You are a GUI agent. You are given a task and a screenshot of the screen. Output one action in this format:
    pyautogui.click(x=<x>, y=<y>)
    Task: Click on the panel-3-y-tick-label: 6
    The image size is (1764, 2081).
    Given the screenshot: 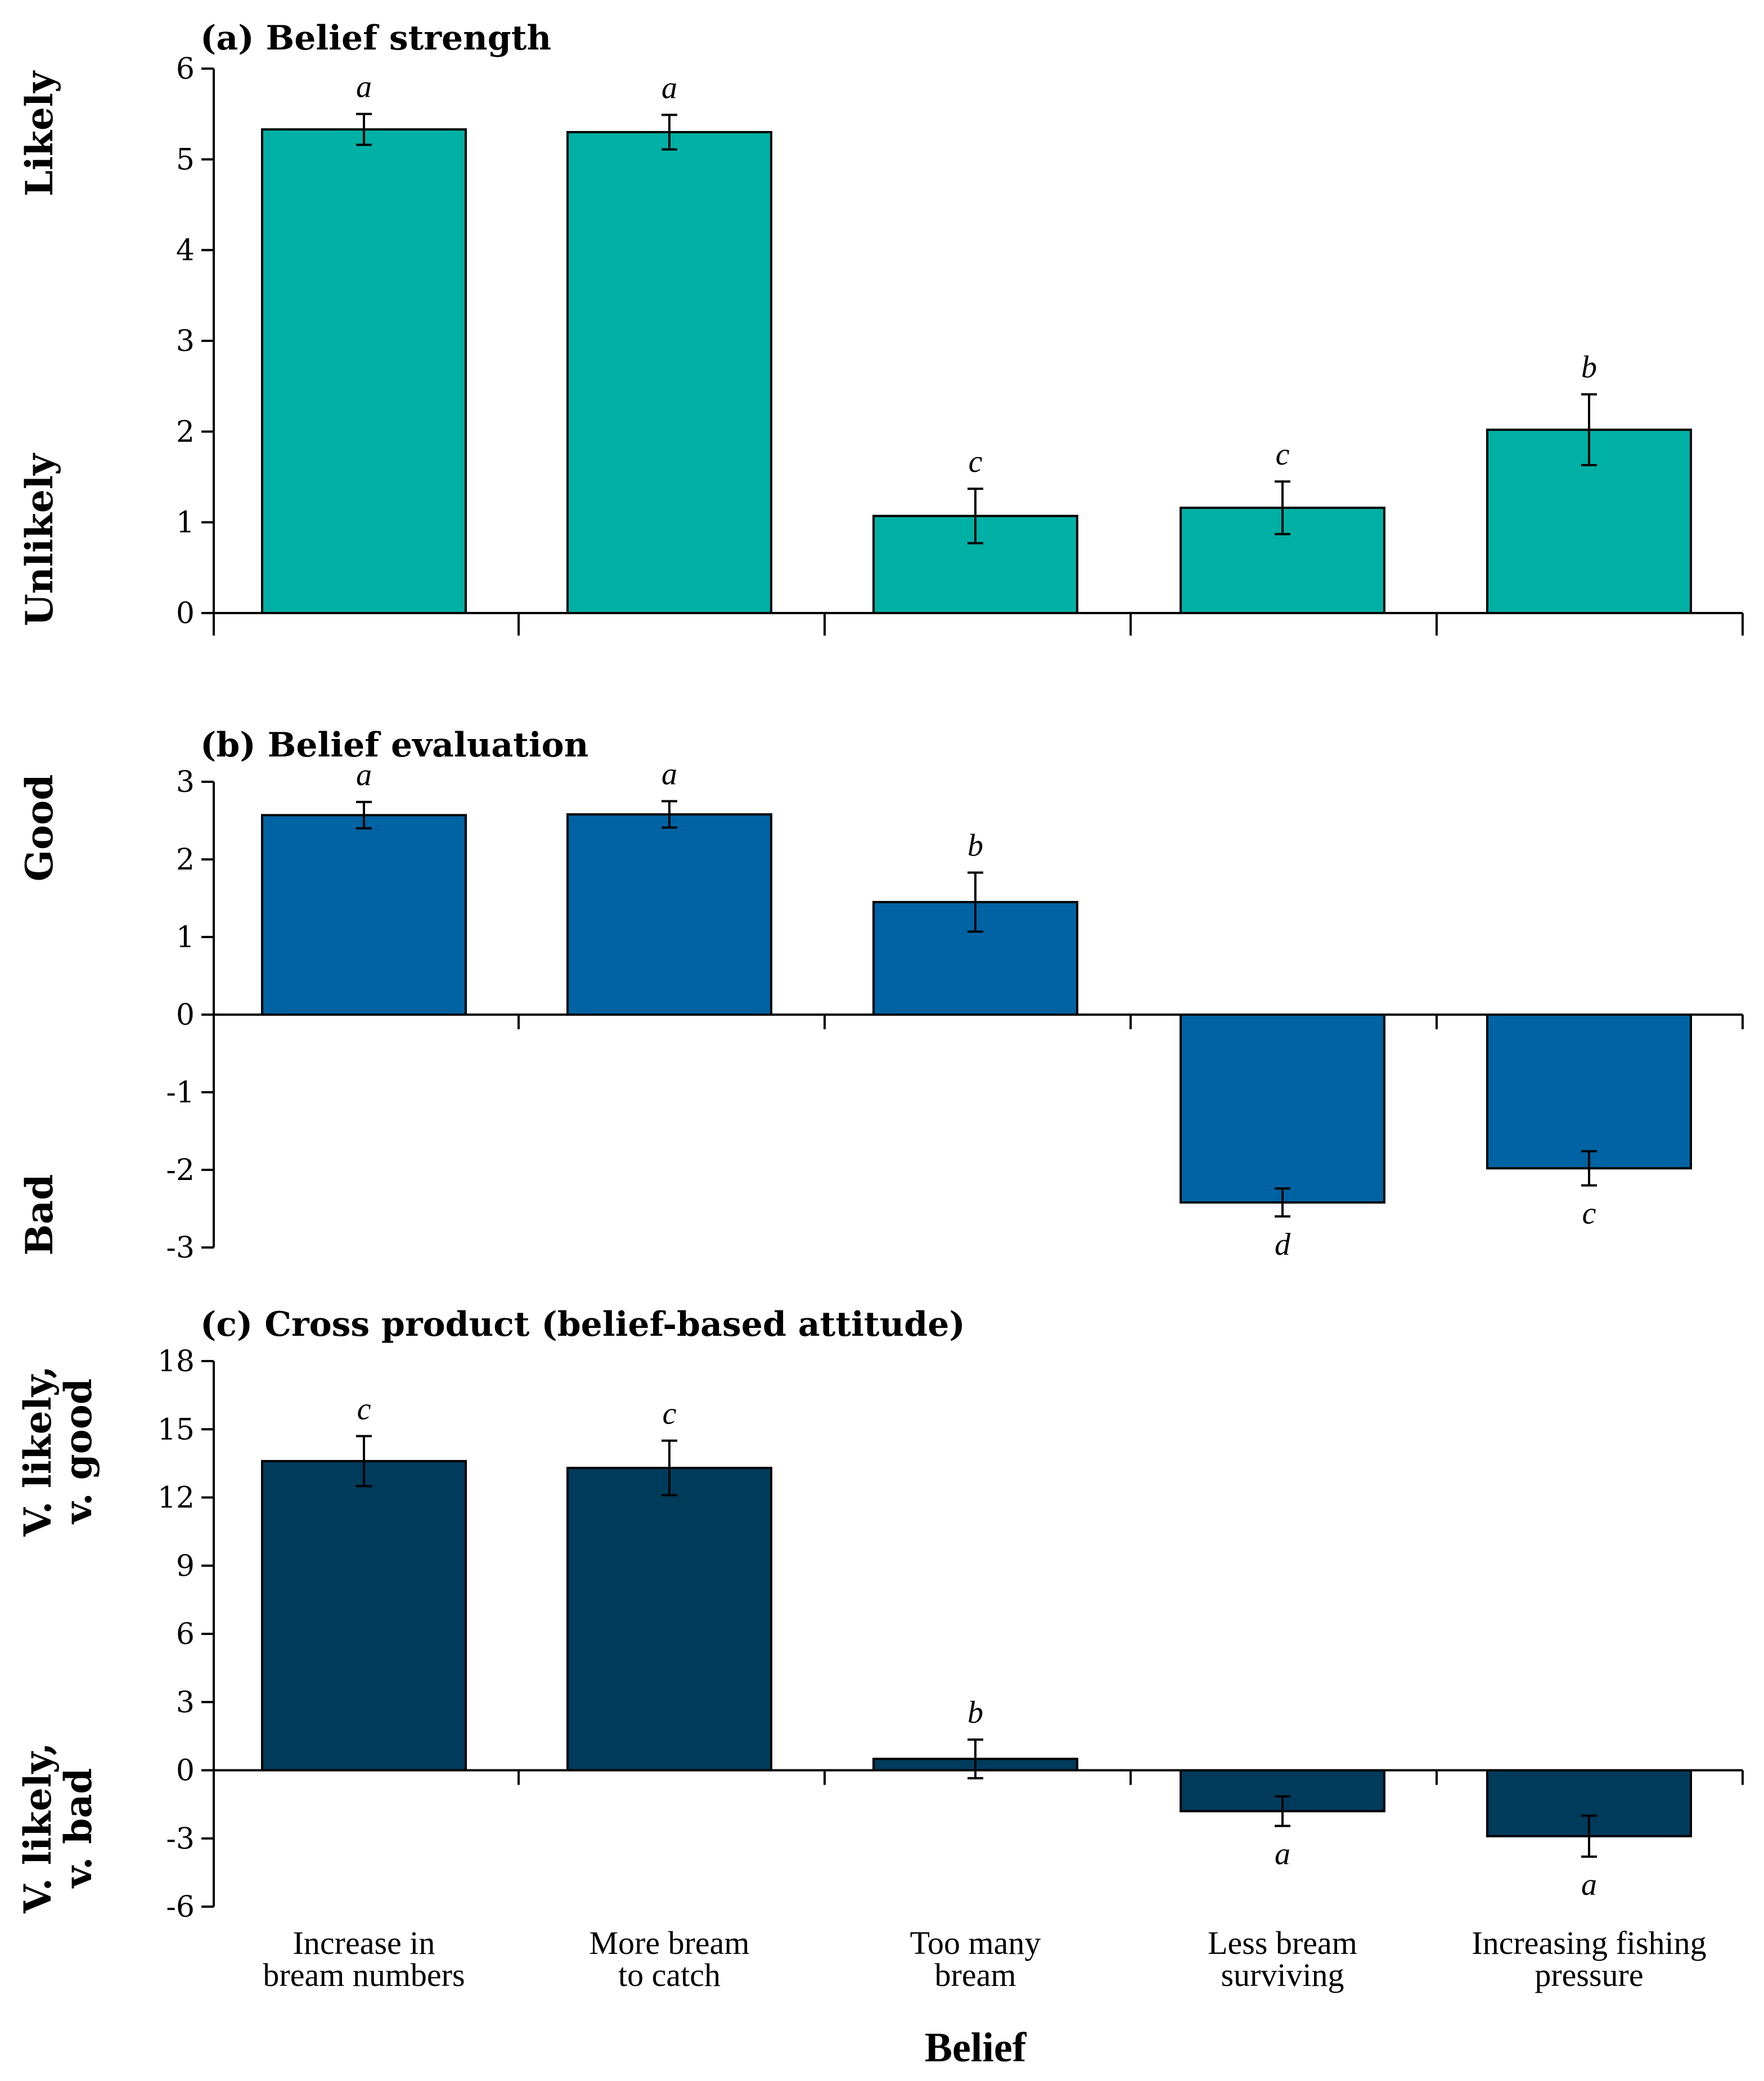 What is the action you would take?
    pyautogui.click(x=185, y=1634)
    